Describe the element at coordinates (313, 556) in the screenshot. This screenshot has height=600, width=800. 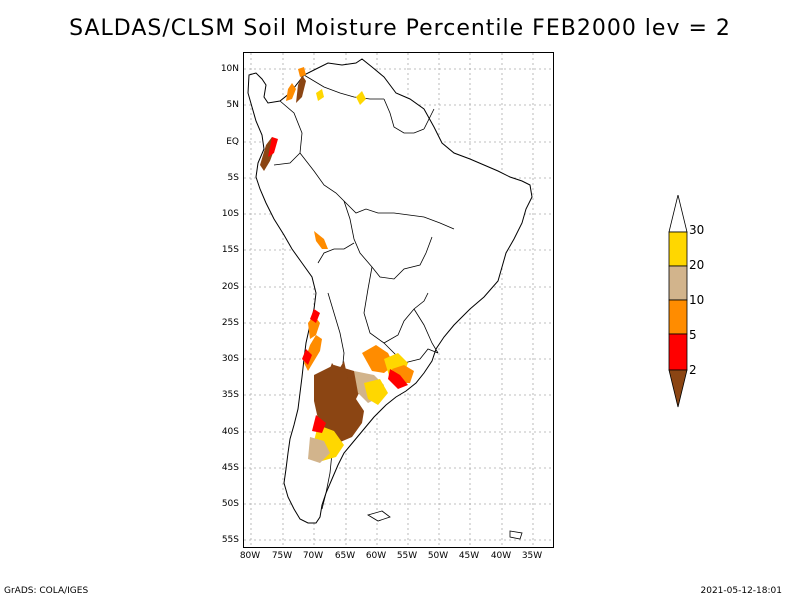
I see `lon-label-70w: 70W` at that location.